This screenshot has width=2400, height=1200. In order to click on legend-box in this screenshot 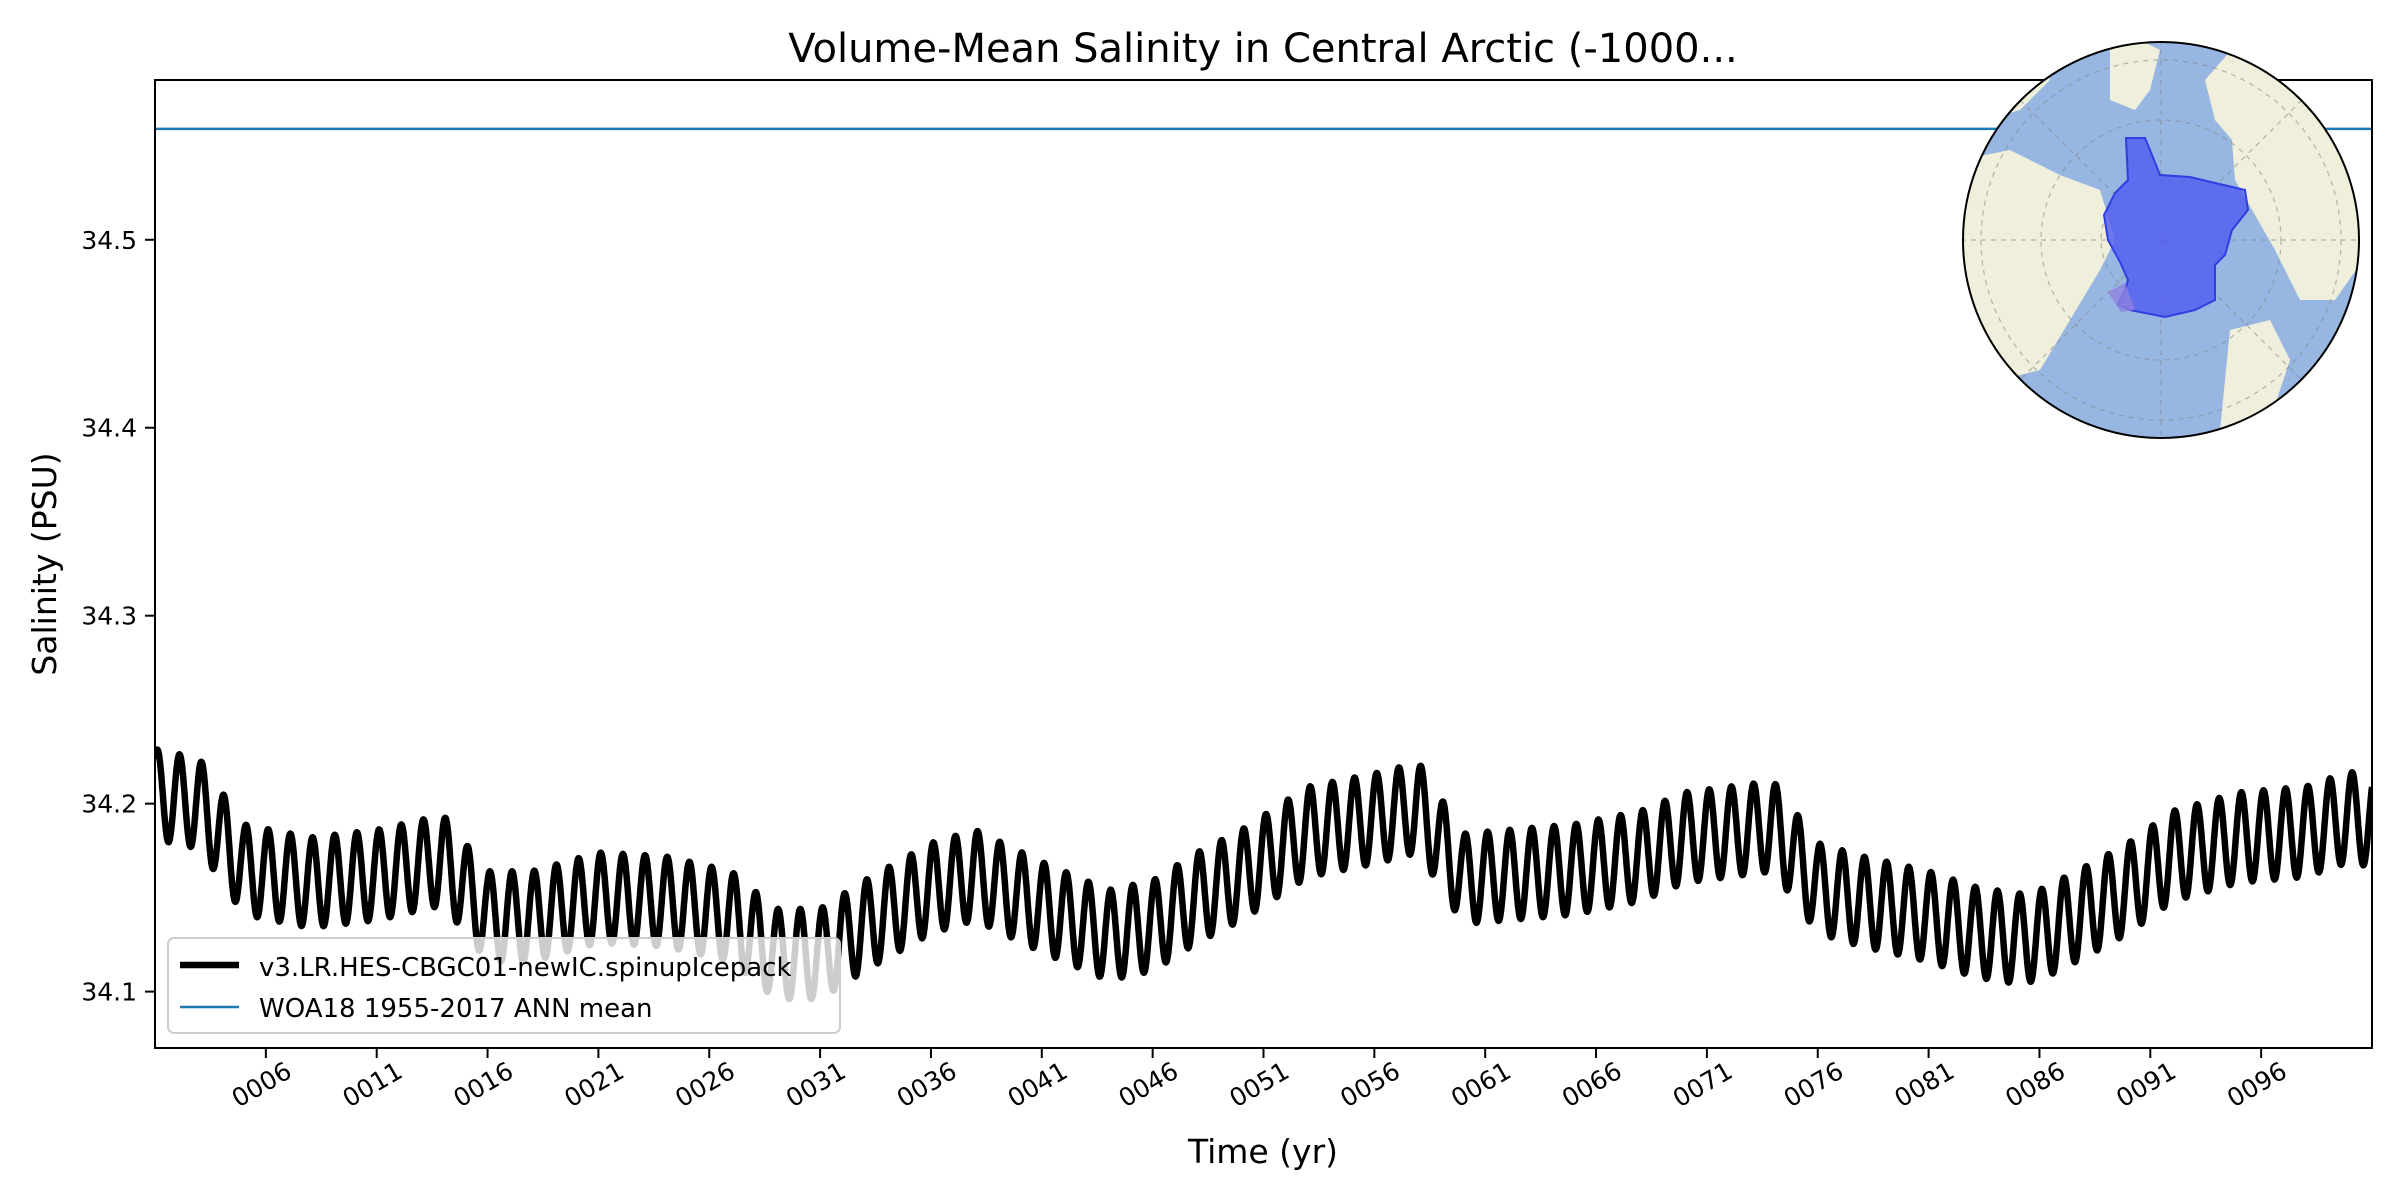, I will do `click(504, 985)`.